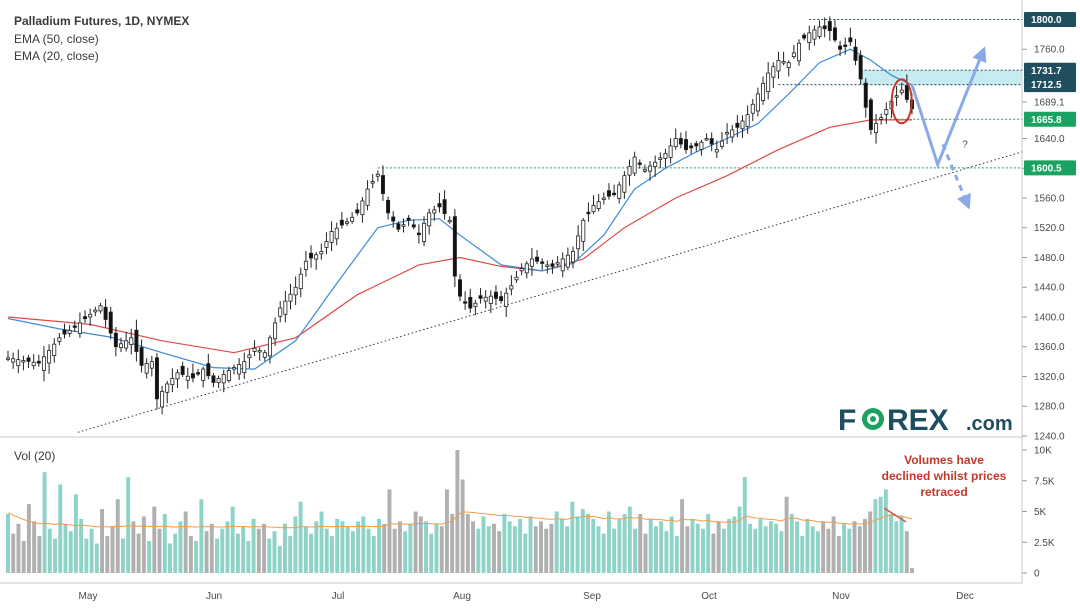 Image resolution: width=1080 pixels, height=616 pixels. I want to click on price-tick-label: 1560.0, so click(1049, 198).